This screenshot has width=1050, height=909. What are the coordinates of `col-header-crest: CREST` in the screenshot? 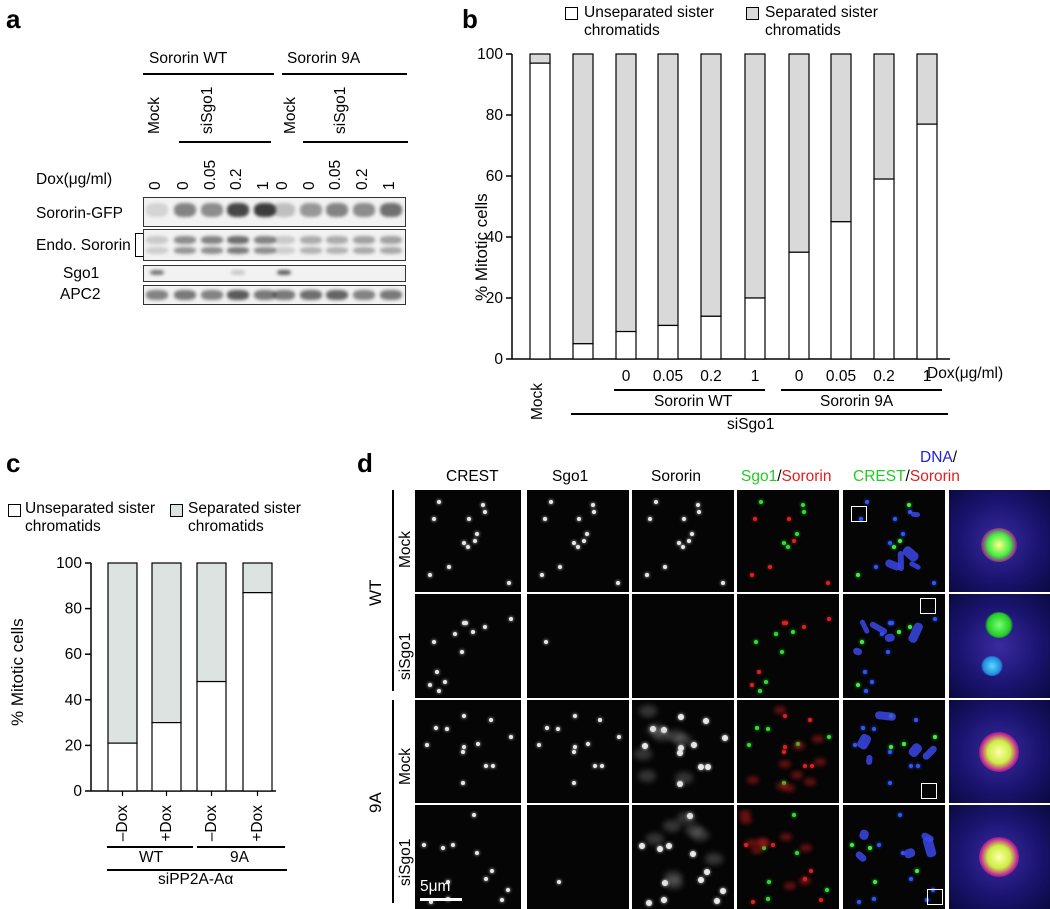 It's located at (472, 476).